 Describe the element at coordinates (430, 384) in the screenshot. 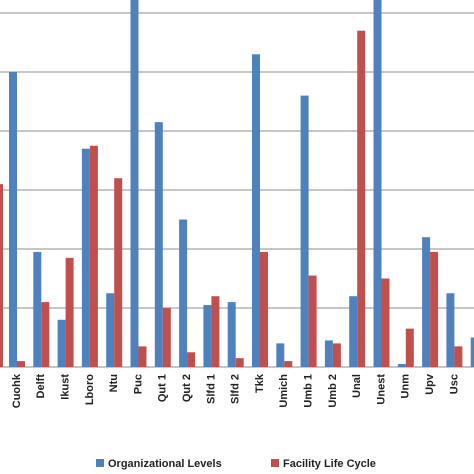

I see `x-tick-label-upv: Upv` at that location.